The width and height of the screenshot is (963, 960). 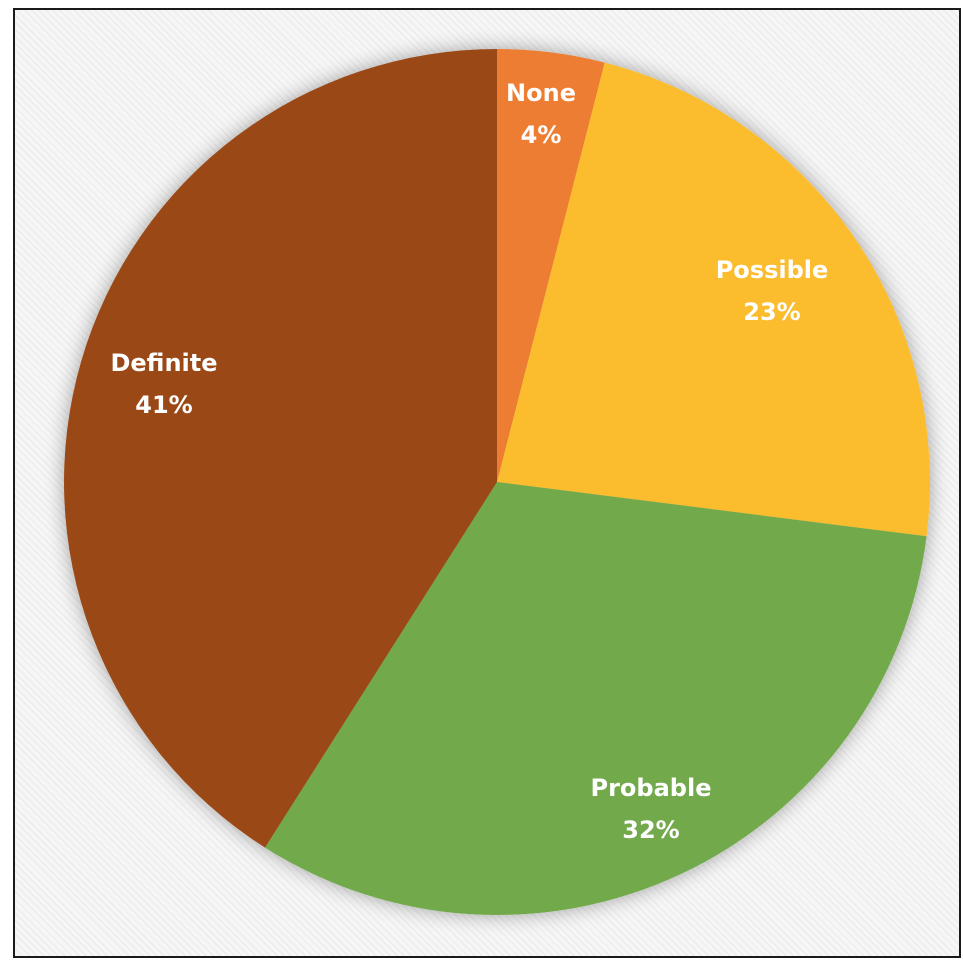 I want to click on data-label-definite-name: Definite, so click(x=163, y=363).